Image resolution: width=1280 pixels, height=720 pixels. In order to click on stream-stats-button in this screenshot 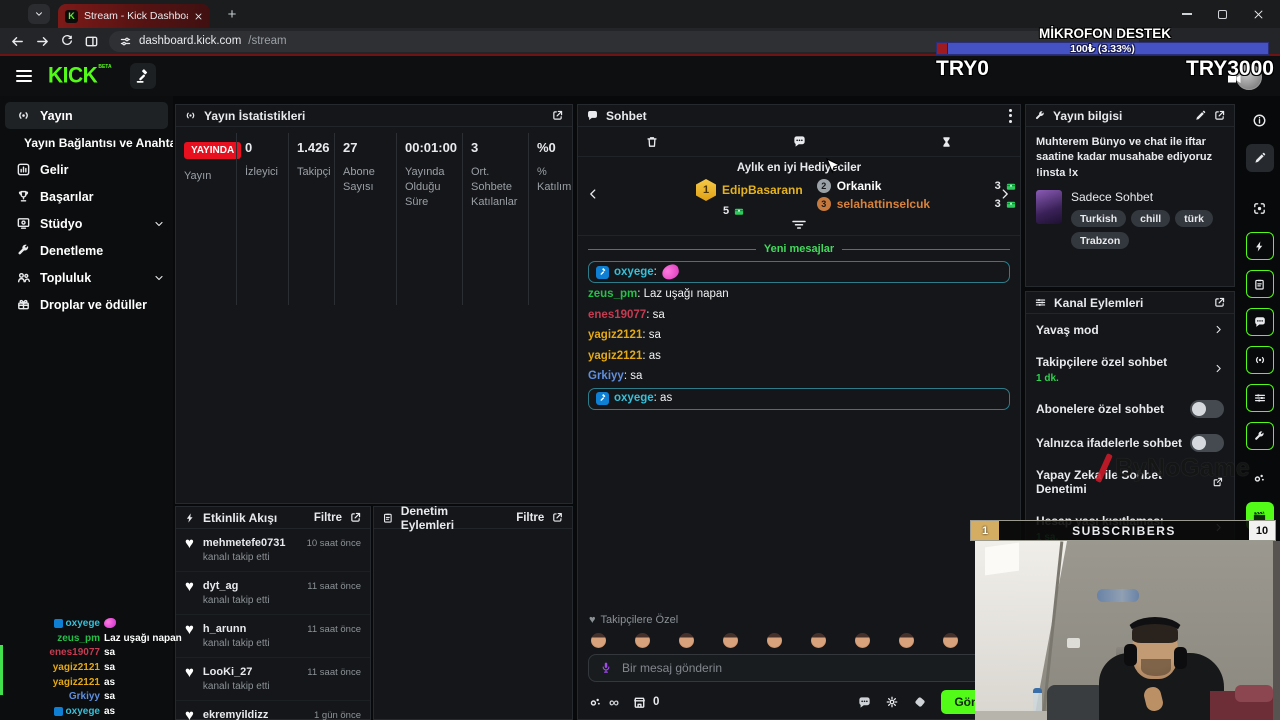, I will do `click(1259, 360)`.